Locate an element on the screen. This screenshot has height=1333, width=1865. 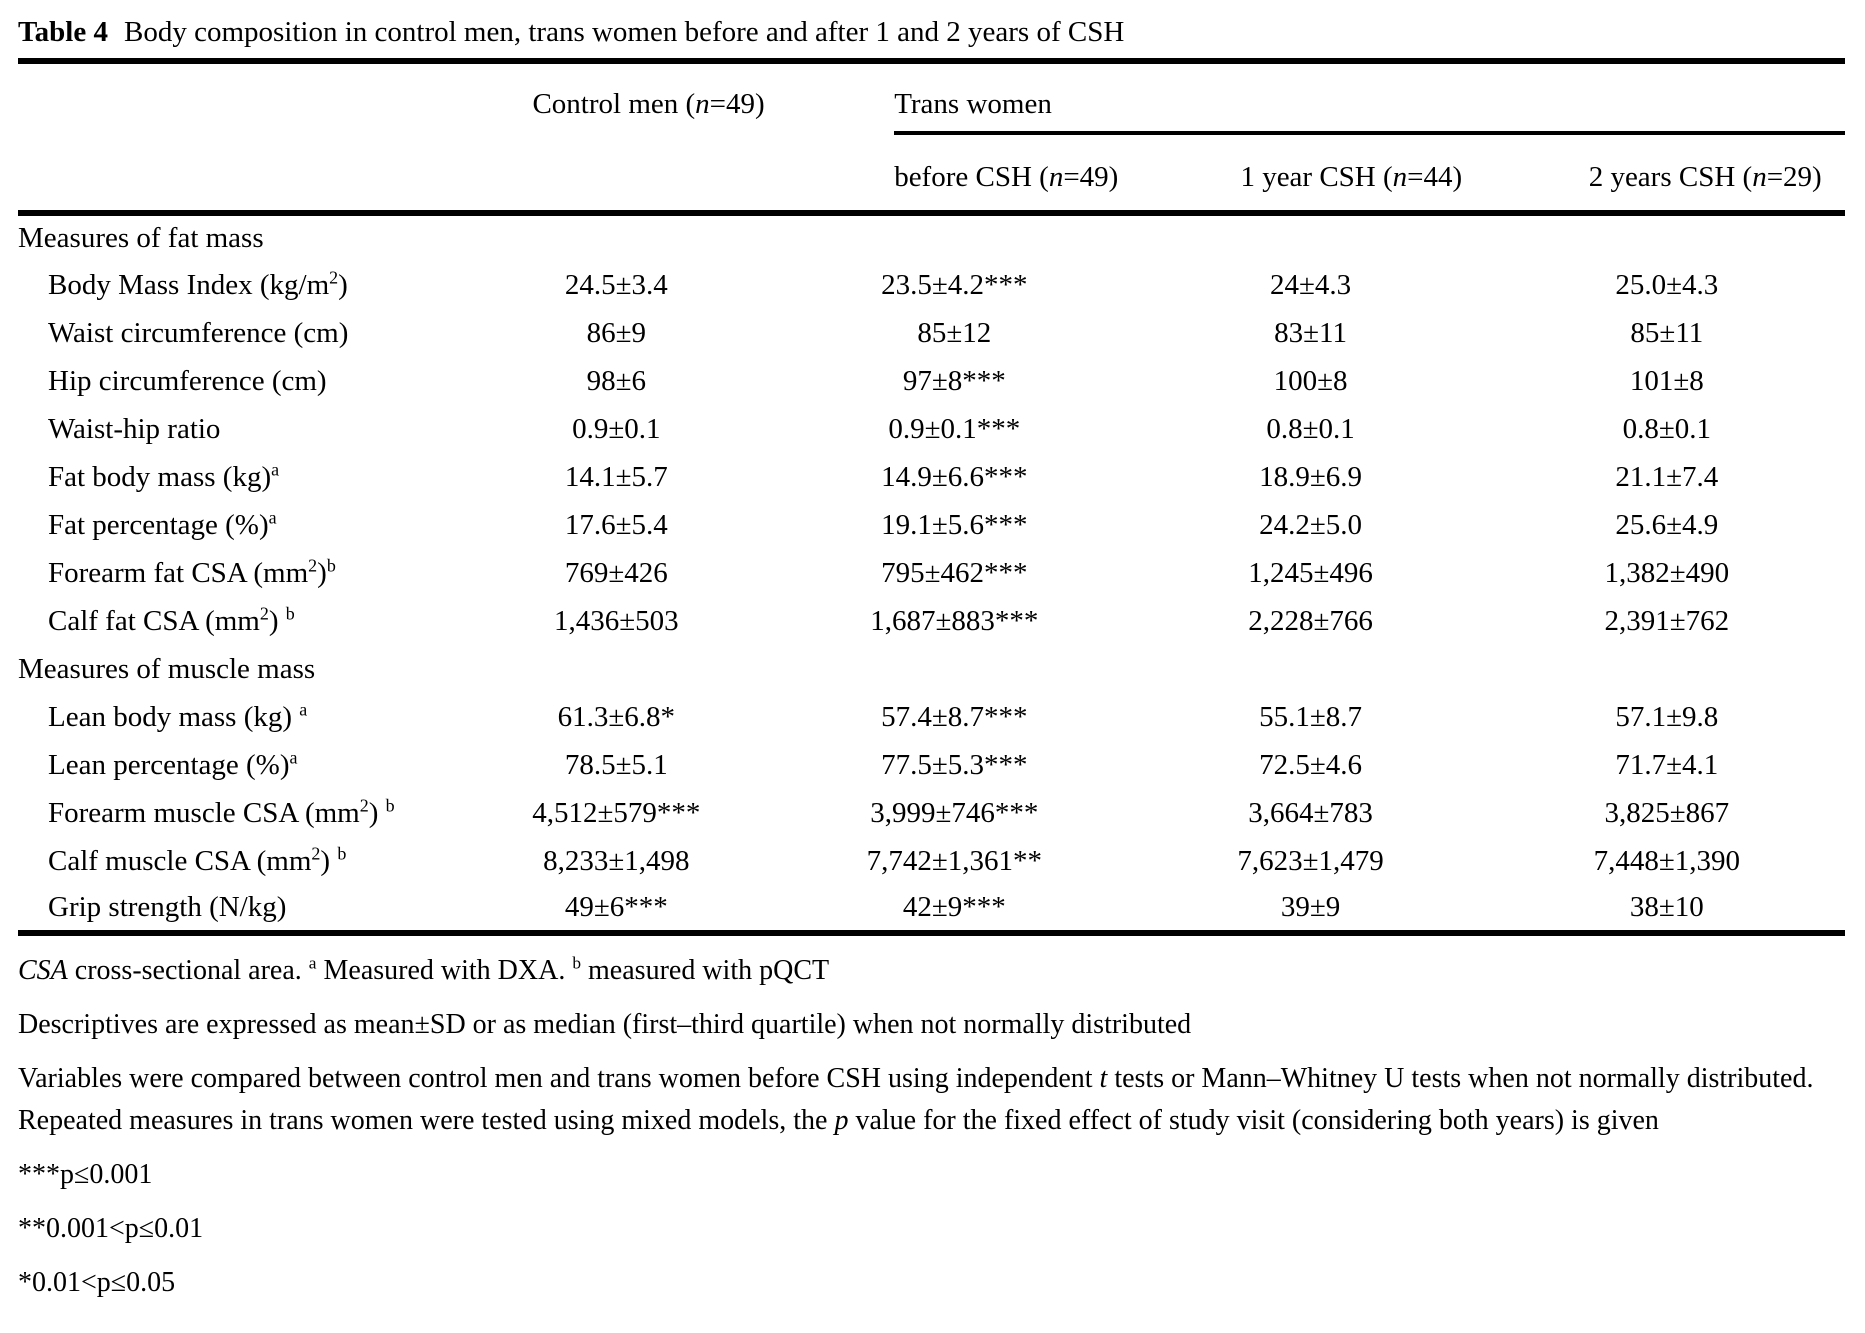
cell-value: 24.5±3.4 is located at coordinates (616, 284).